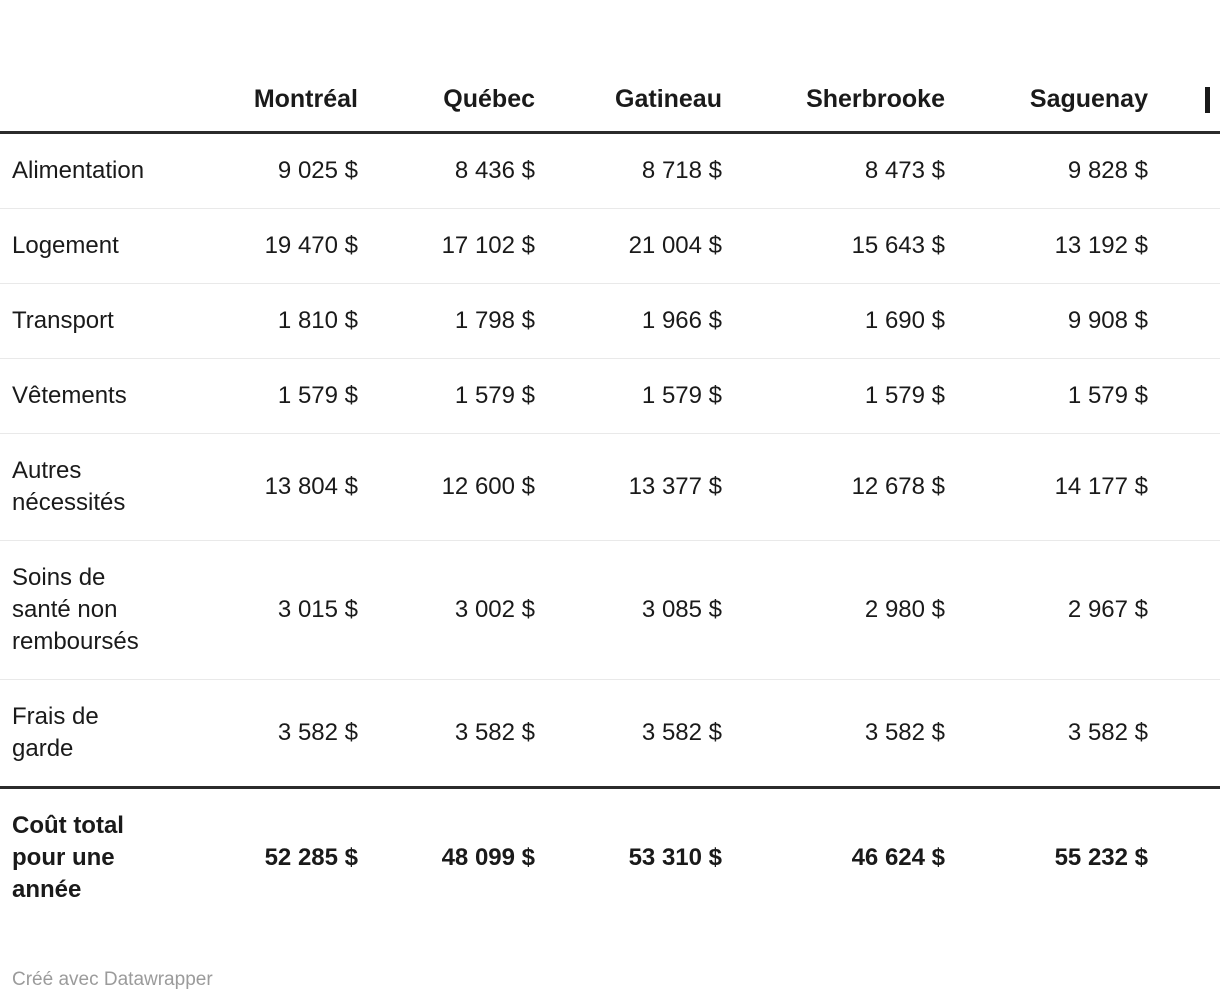 This screenshot has width=1220, height=998. What do you see at coordinates (628, 610) in the screenshot?
I see `value-cell: 3 085 $` at bounding box center [628, 610].